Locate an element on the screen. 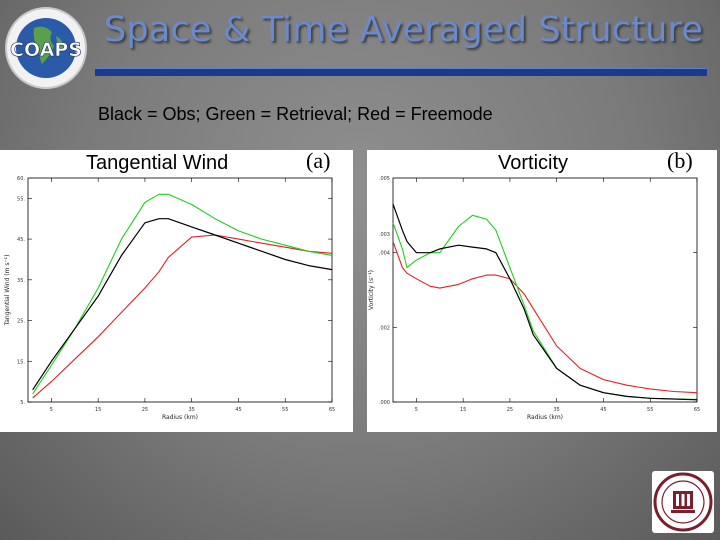  y-tick-label-extra: .003 is located at coordinates (384, 235).